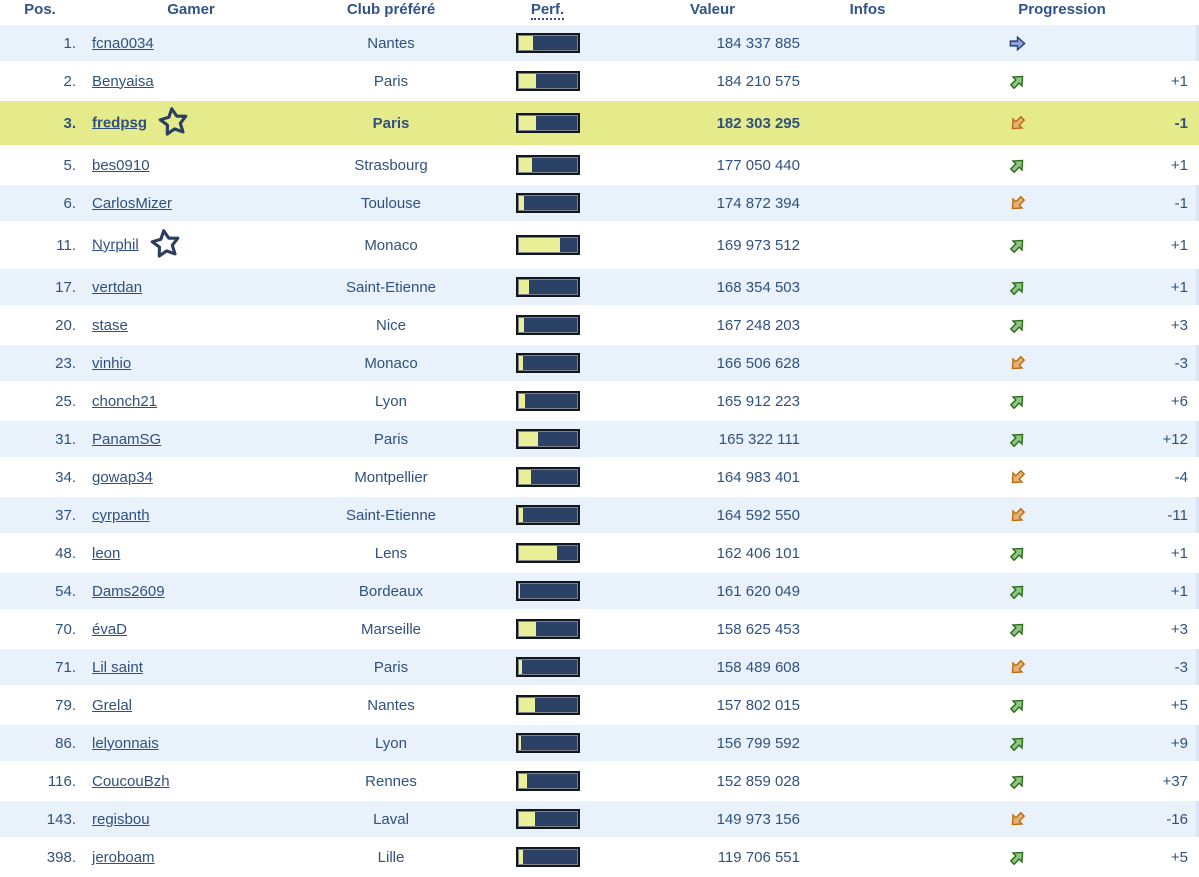 The height and width of the screenshot is (877, 1199). Describe the element at coordinates (61, 781) in the screenshot. I see `position-label: 116.` at that location.